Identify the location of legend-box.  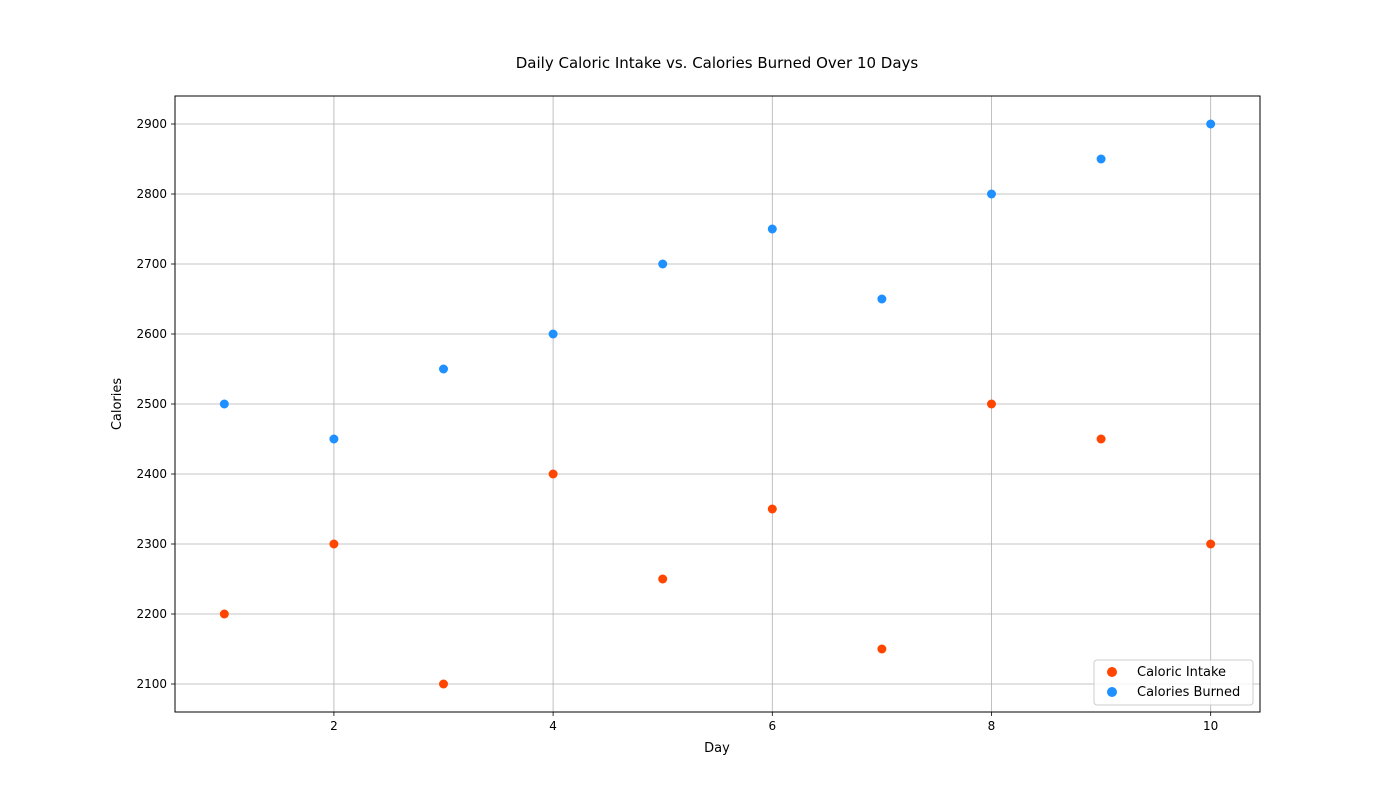
(1173, 682).